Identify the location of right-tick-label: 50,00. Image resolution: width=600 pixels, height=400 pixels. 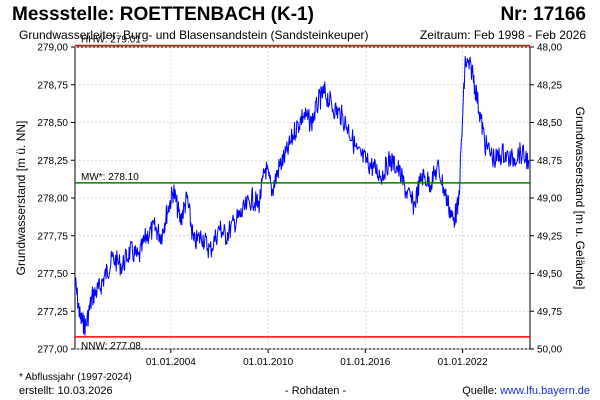
(549, 350).